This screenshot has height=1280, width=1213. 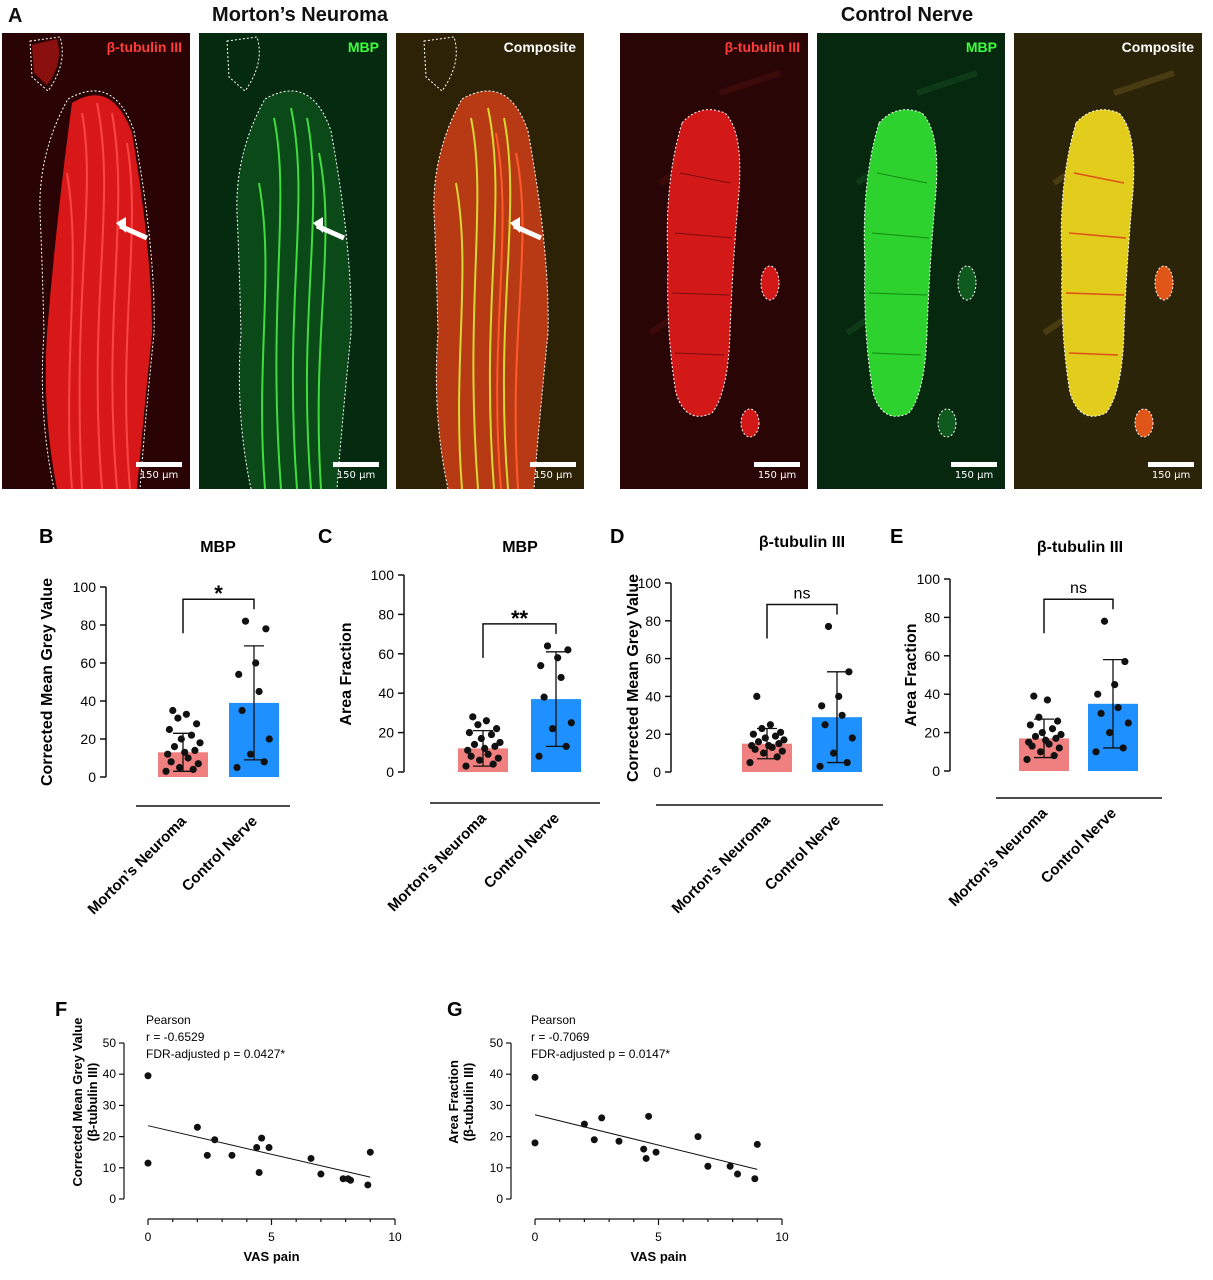 What do you see at coordinates (896, 537) in the screenshot?
I see `panel-letter: E` at bounding box center [896, 537].